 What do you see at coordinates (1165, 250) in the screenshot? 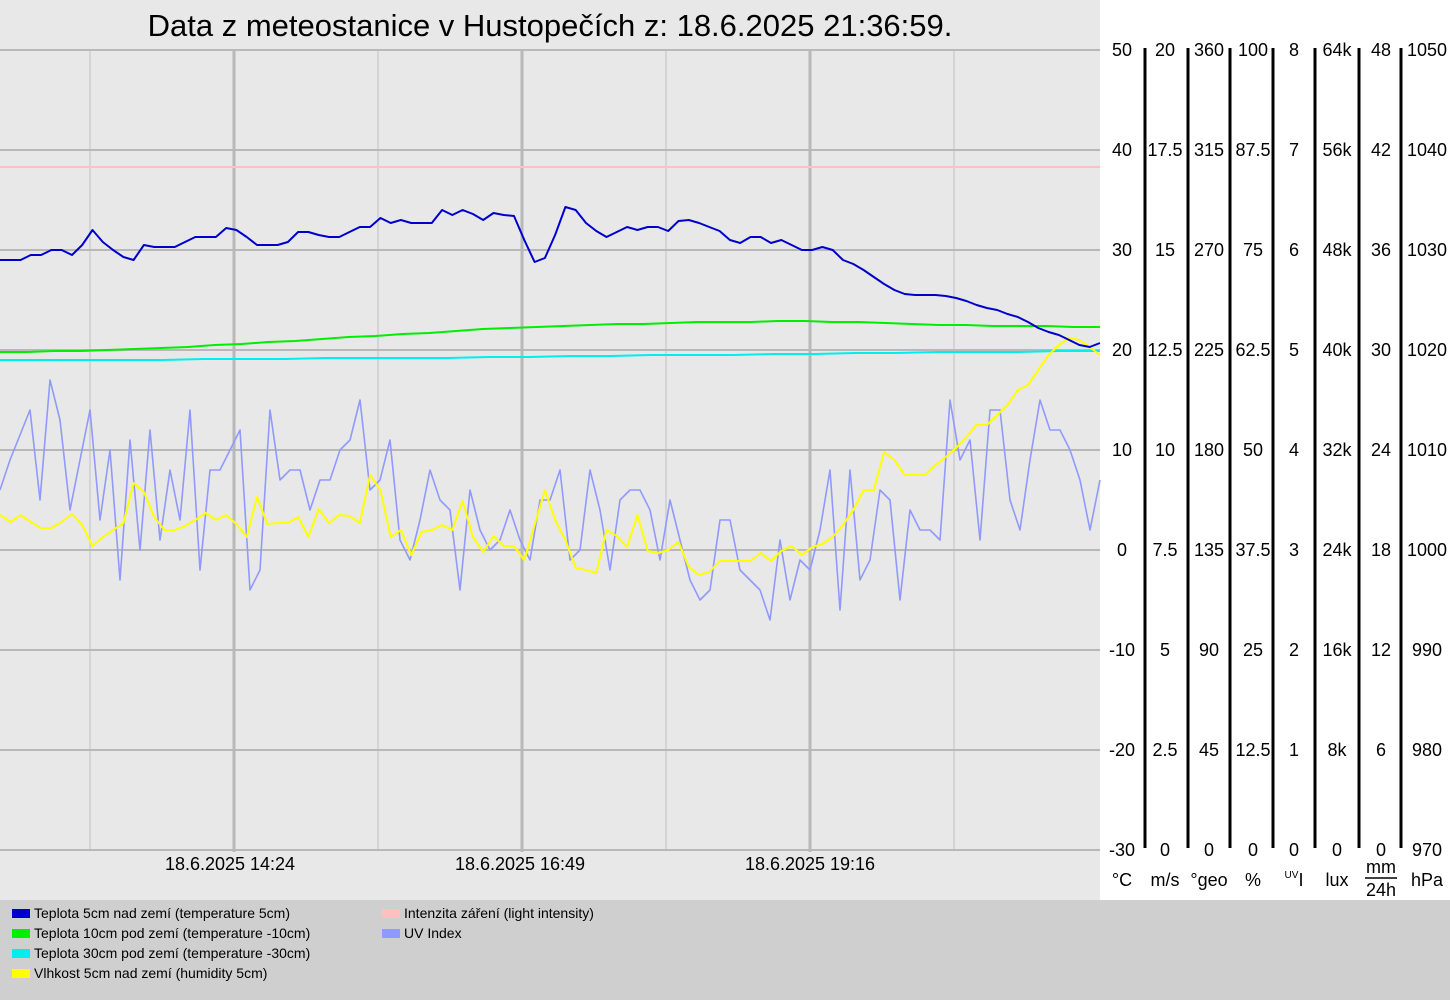
I see `y-tick-label: 15` at bounding box center [1165, 250].